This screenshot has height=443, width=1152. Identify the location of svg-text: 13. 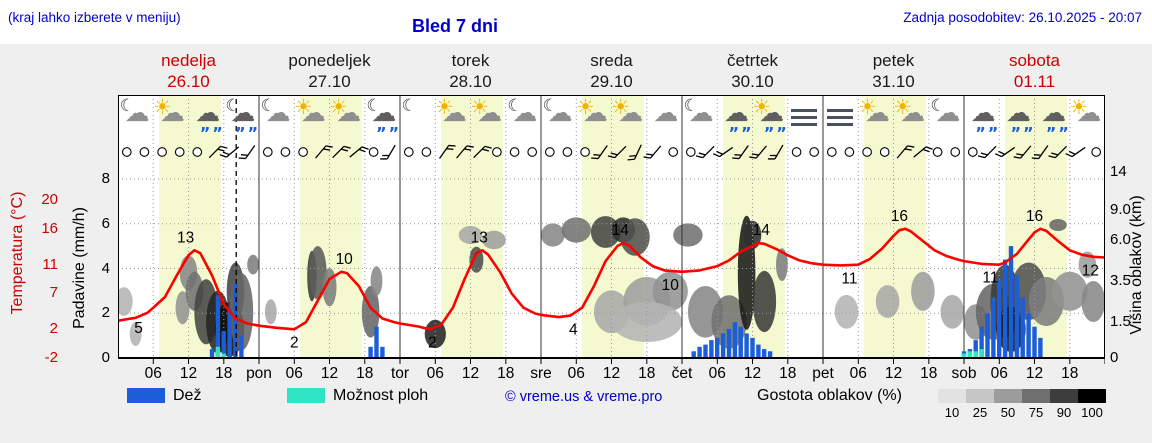
(185, 237).